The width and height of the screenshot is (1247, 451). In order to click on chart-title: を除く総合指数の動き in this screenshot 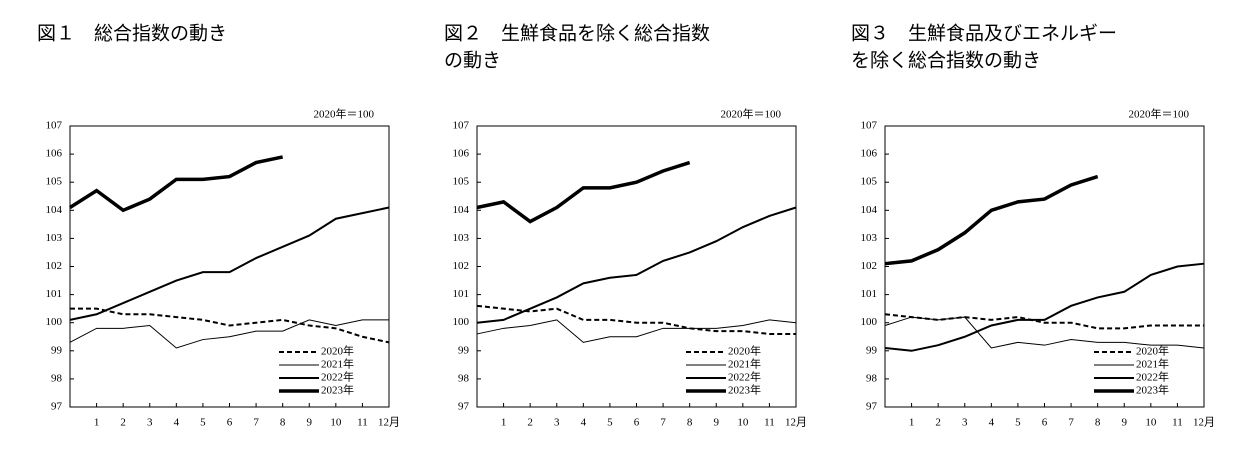, I will do `click(946, 60)`.